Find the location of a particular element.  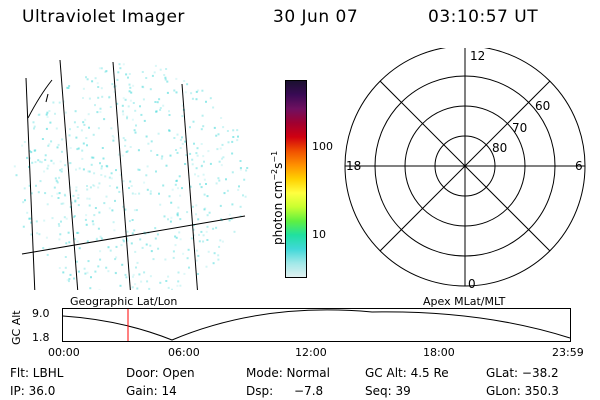

ip-status: IP: 36.0 is located at coordinates (33, 391).